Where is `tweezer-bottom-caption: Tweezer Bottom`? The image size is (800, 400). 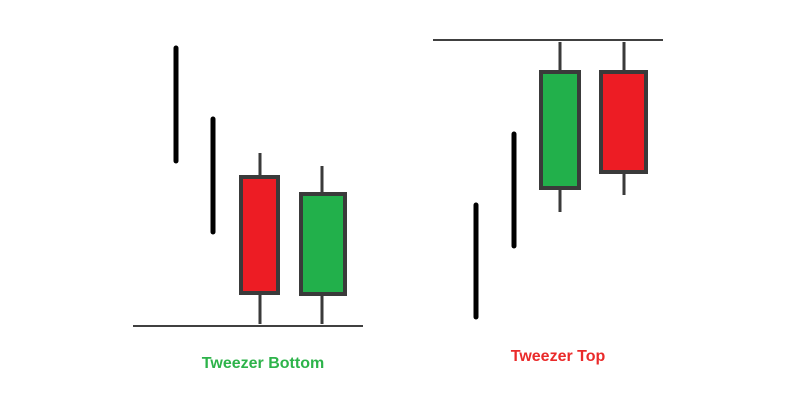 tweezer-bottom-caption: Tweezer Bottom is located at coordinates (263, 363).